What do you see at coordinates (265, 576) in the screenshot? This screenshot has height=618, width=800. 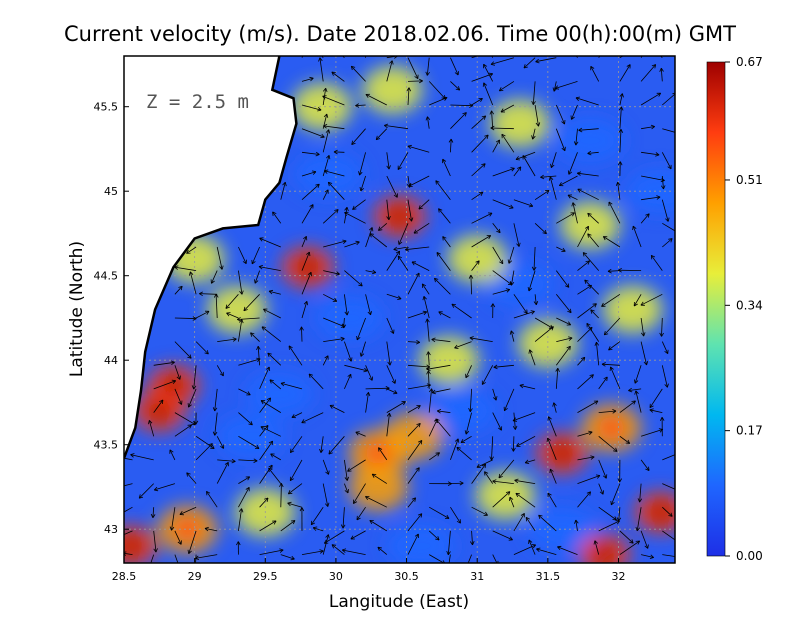 I see `x-tick-label-2: 29.5` at bounding box center [265, 576].